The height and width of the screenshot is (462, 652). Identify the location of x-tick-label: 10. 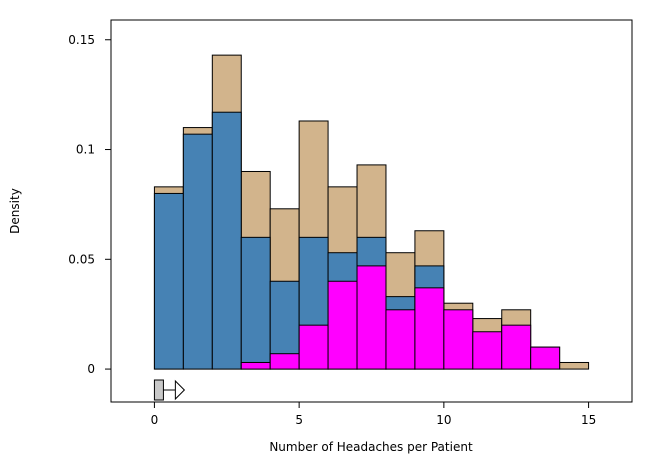
(443, 420).